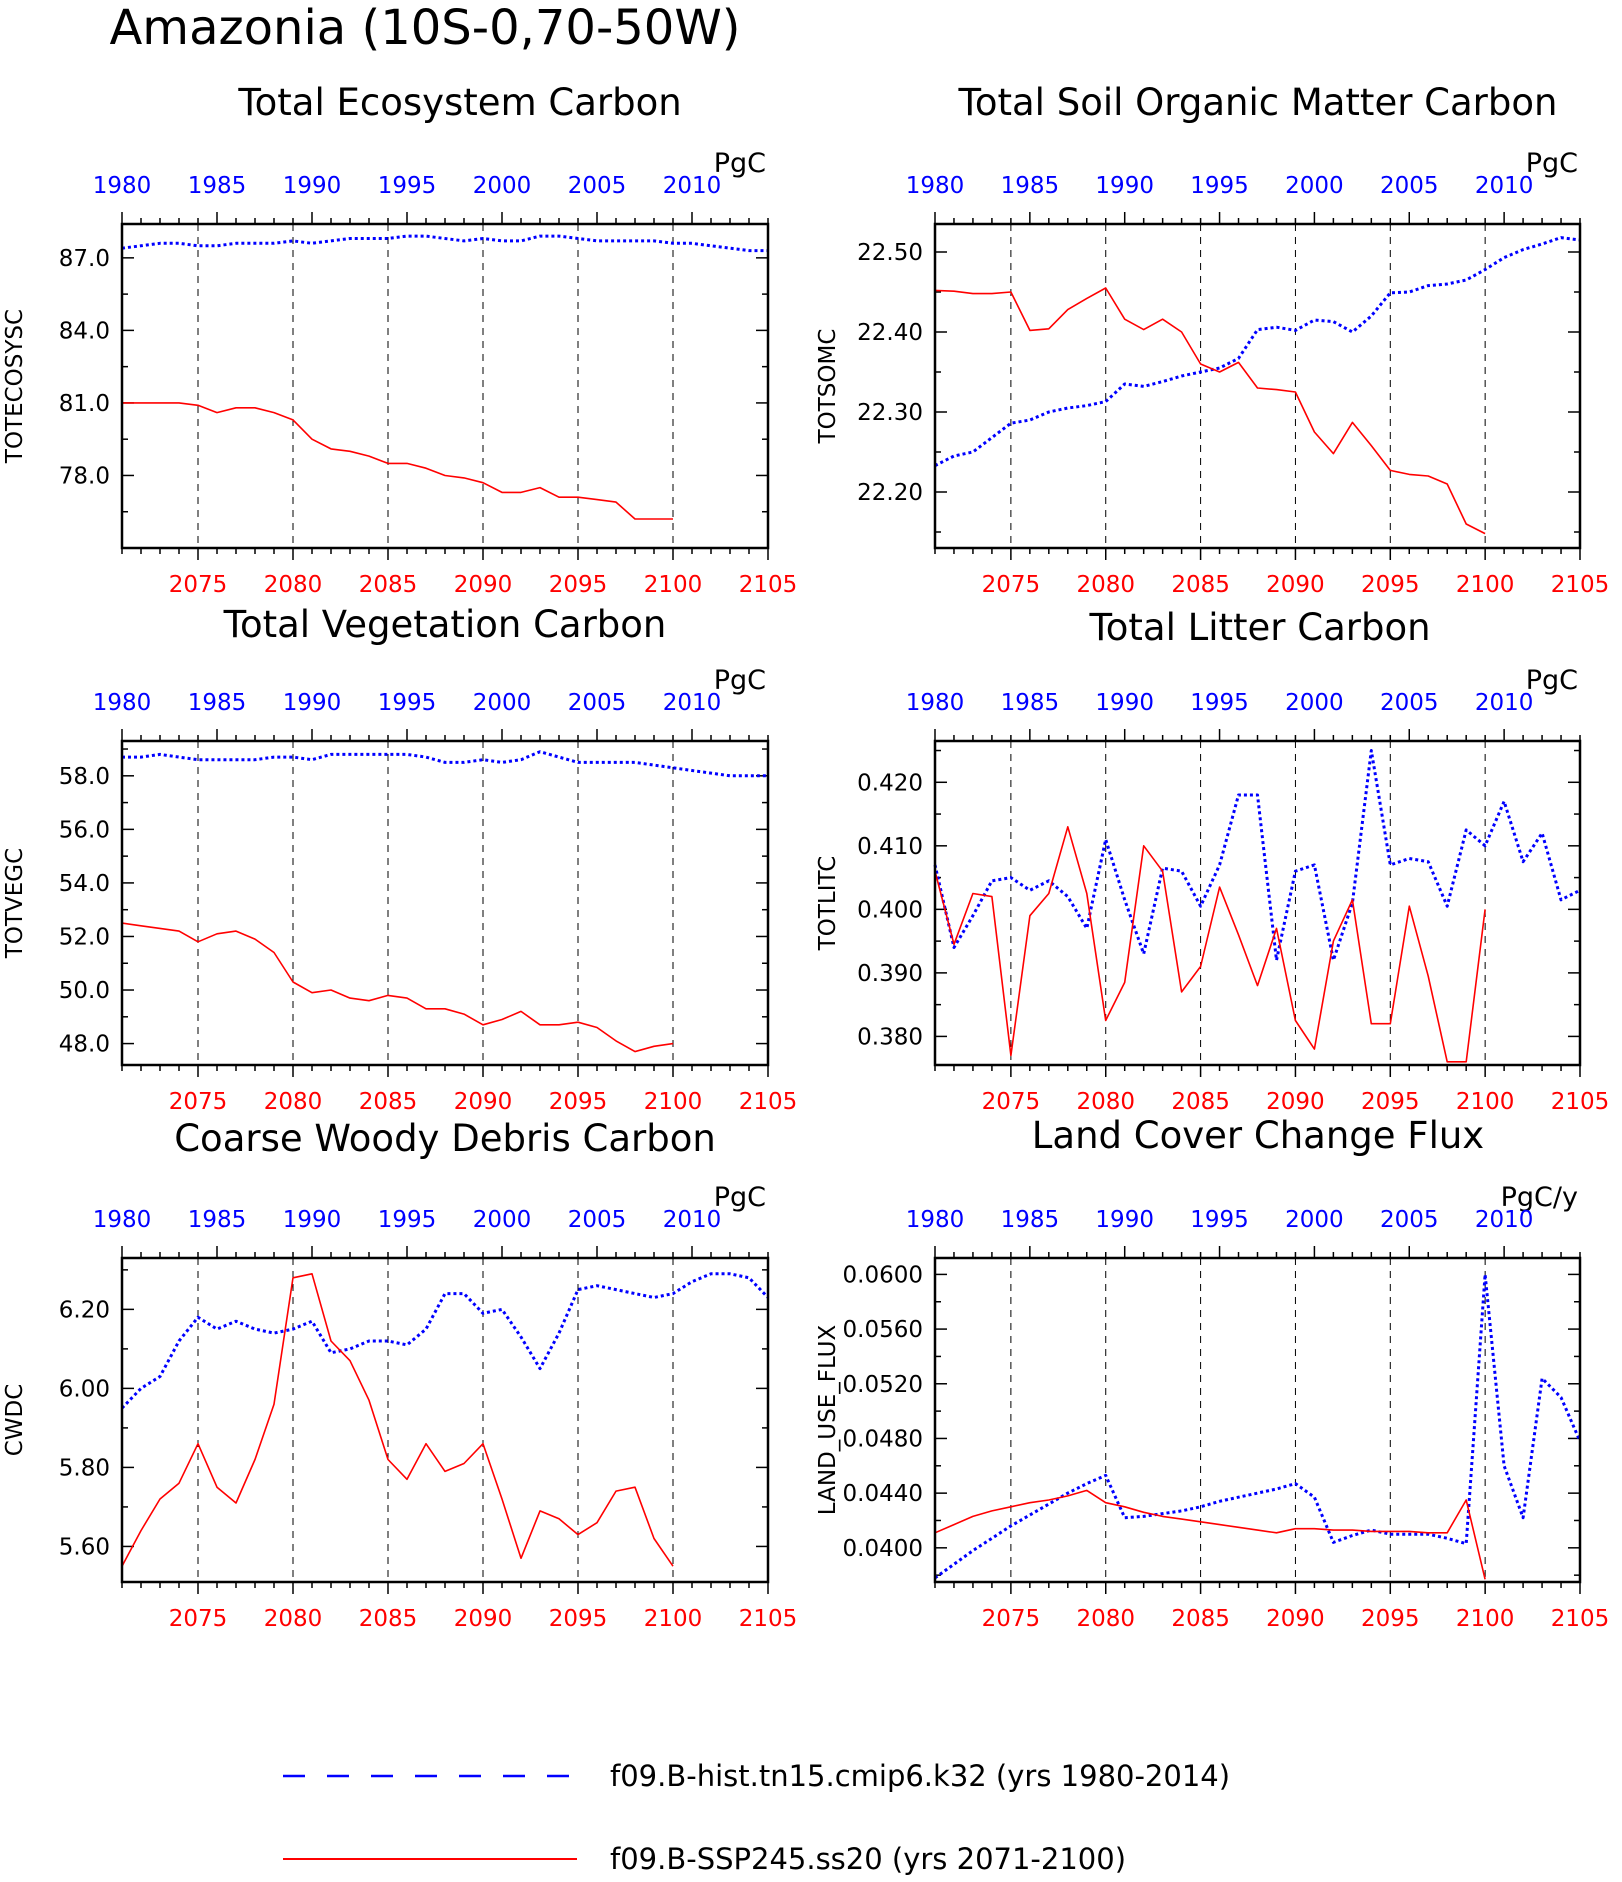 Image resolution: width=1622 pixels, height=1882 pixels. Describe the element at coordinates (883, 1330) in the screenshot. I see `y-tick-label: 0.0560` at that location.